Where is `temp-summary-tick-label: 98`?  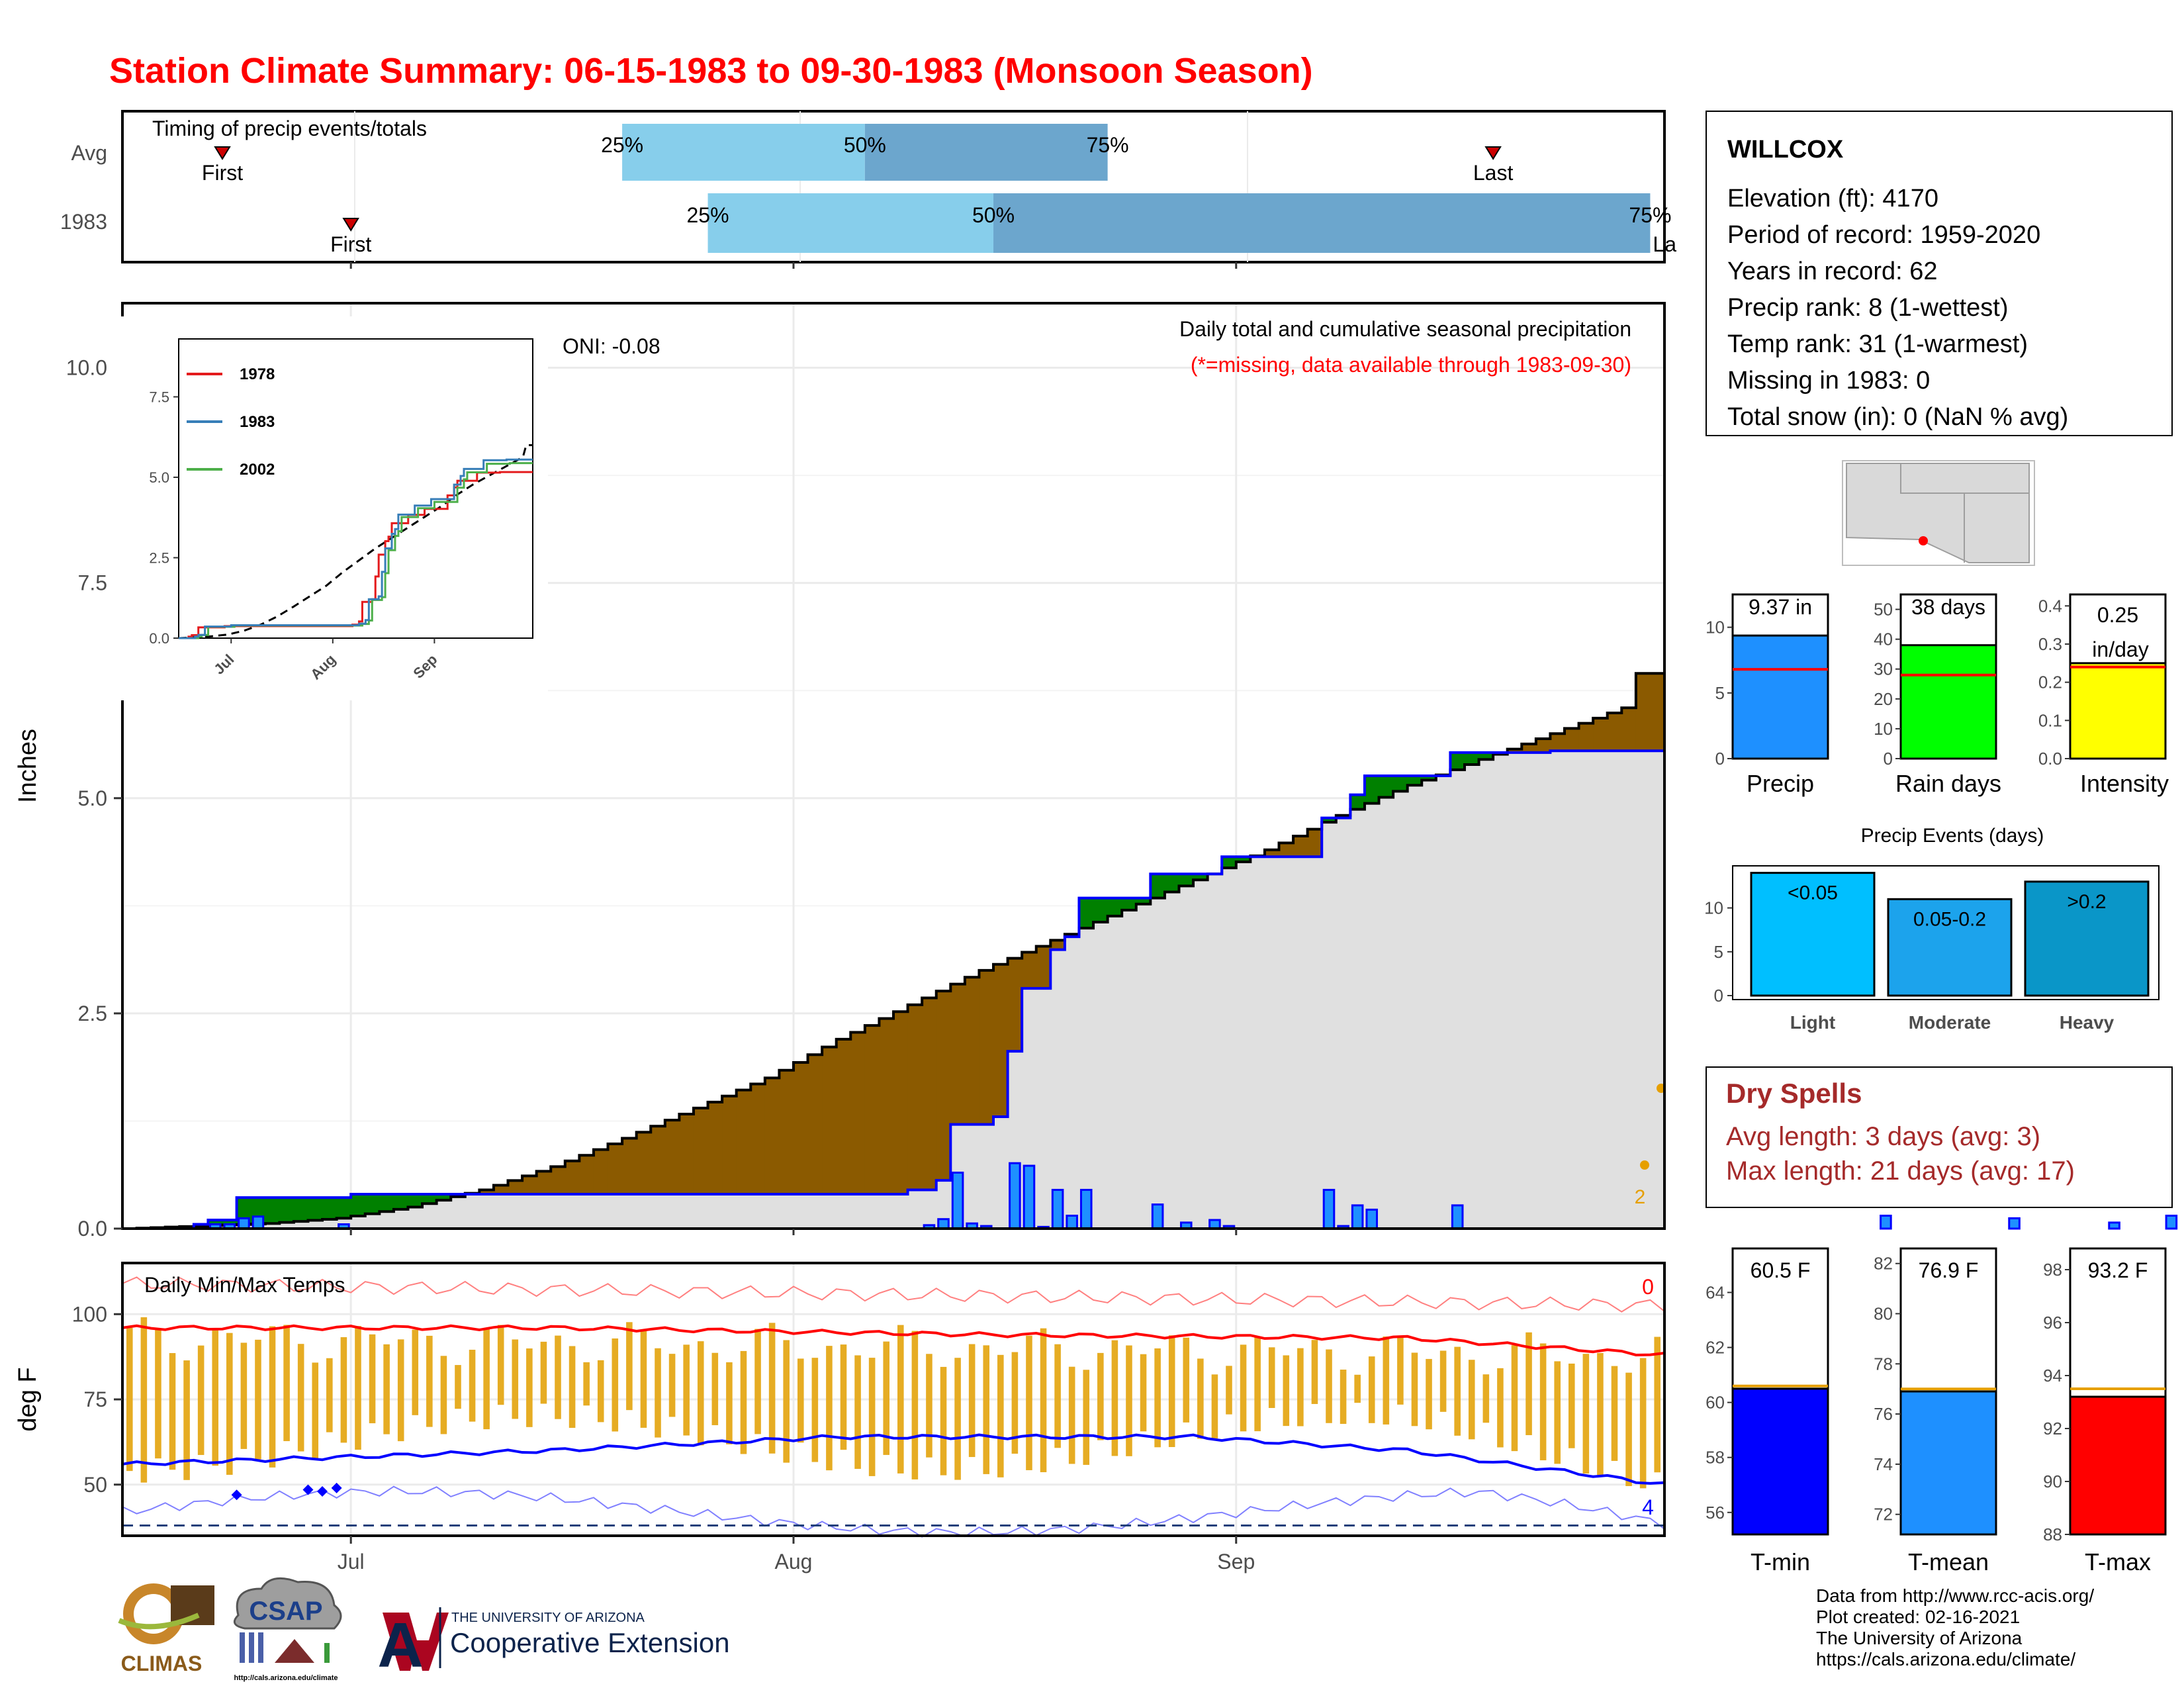
temp-summary-tick-label: 98 is located at coordinates (2052, 1270).